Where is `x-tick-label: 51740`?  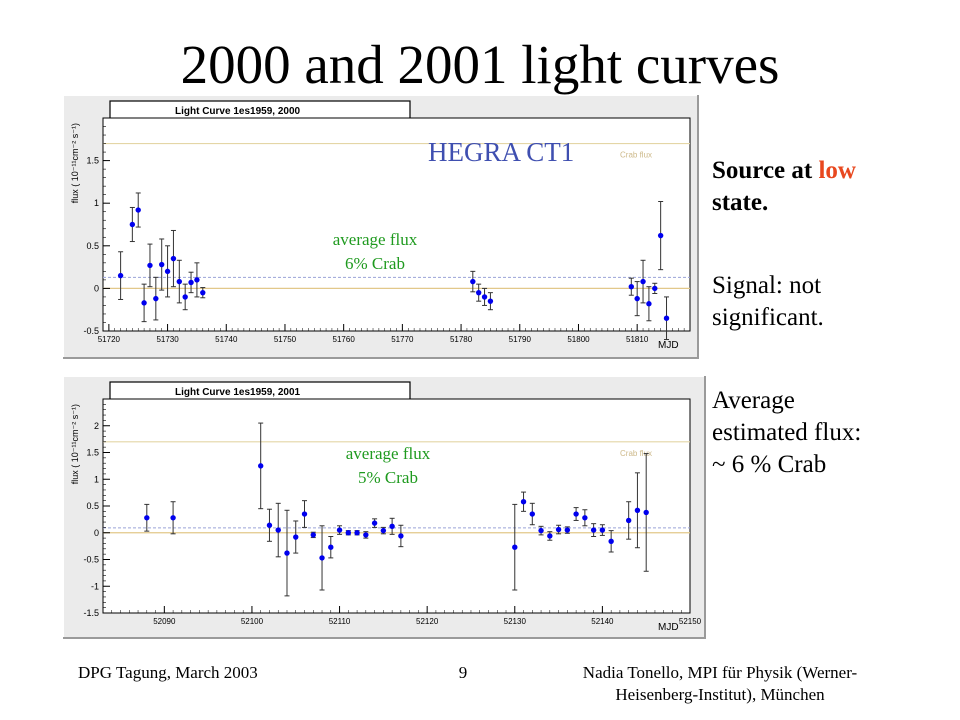 x-tick-label: 51740 is located at coordinates (226, 339).